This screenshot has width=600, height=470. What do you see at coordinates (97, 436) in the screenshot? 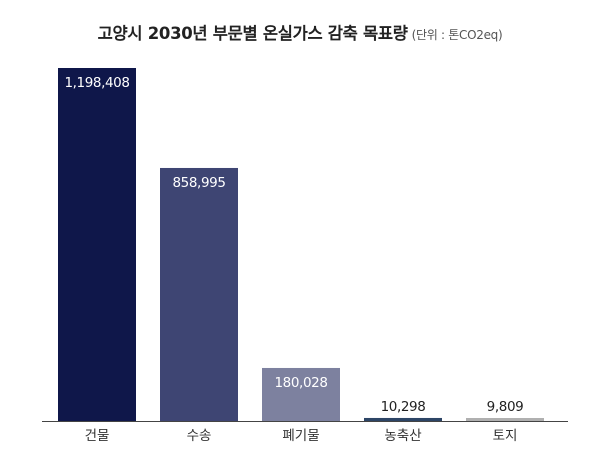
I see `category-label-0: 건물` at bounding box center [97, 436].